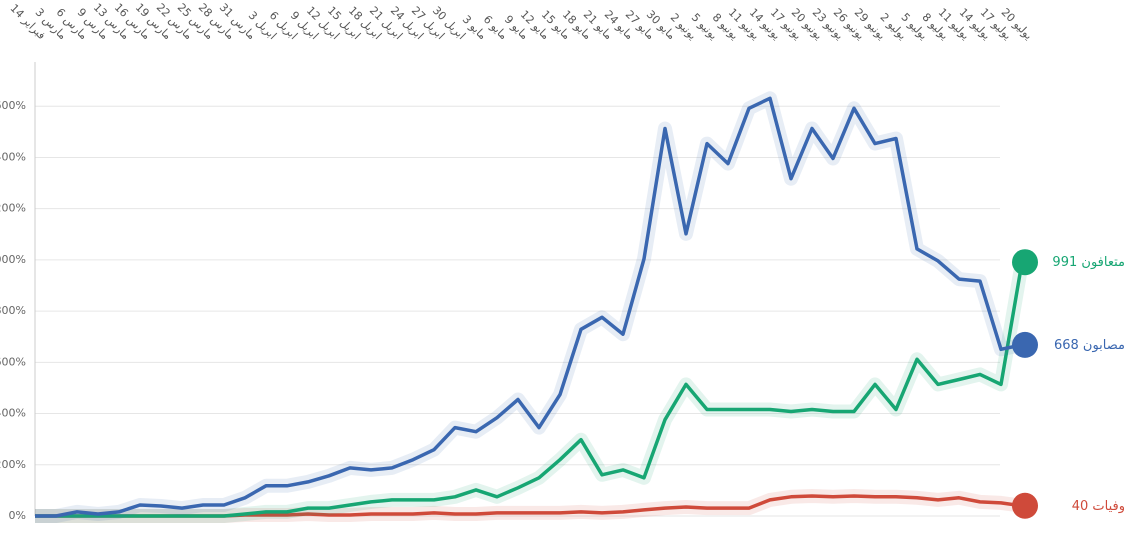 This screenshot has width=1130, height=550. What do you see at coordinates (13, 464) in the screenshot?
I see `y-tick-label: 200%` at bounding box center [13, 464].